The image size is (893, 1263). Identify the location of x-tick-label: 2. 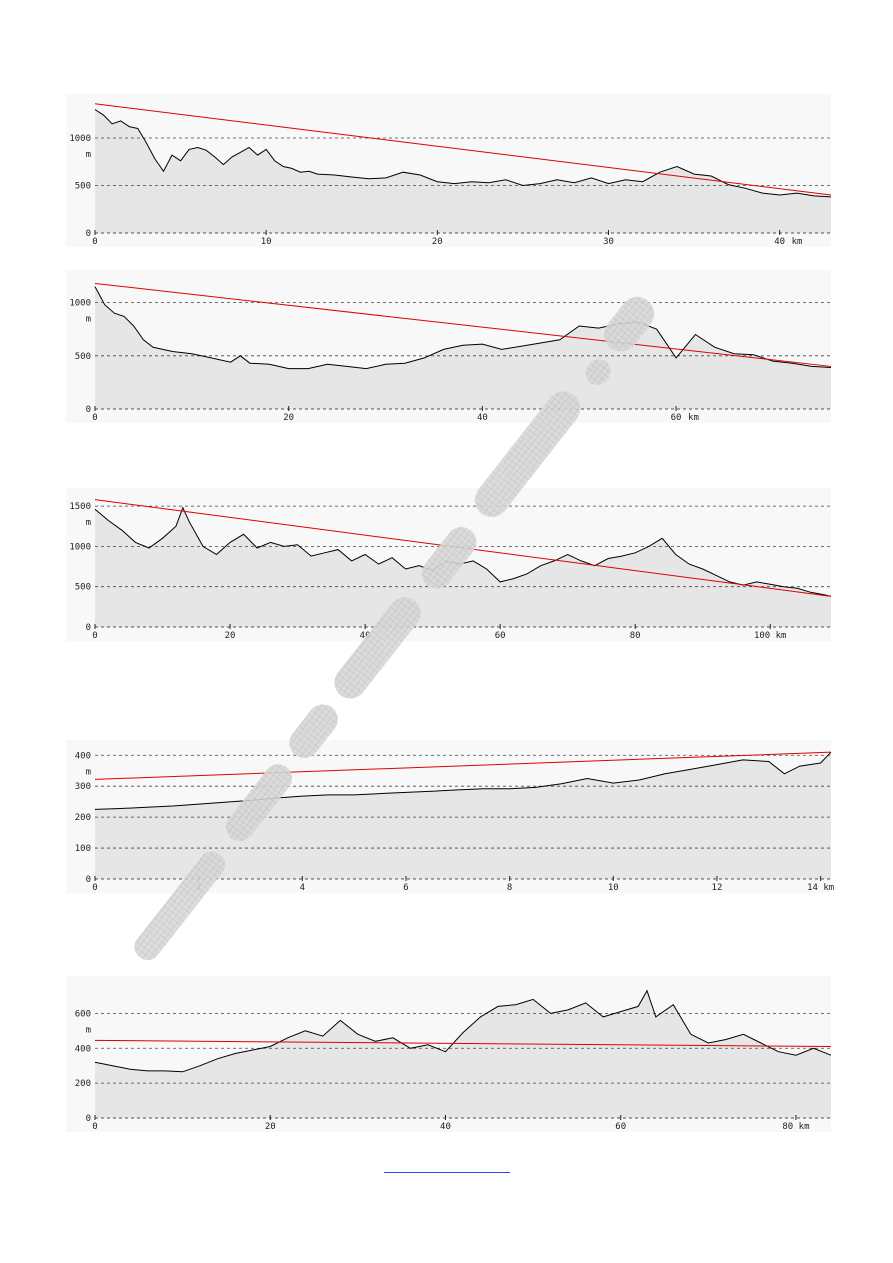
(198, 888).